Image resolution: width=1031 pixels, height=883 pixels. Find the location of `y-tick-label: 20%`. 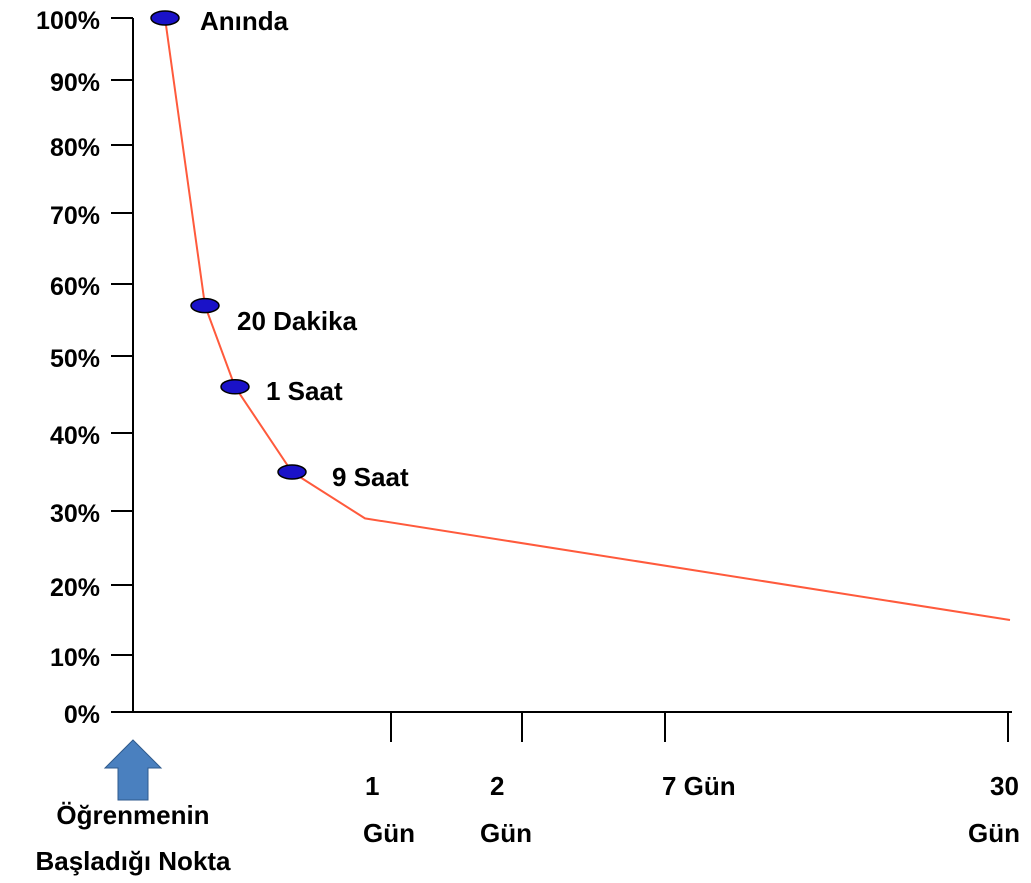

y-tick-label: 20% is located at coordinates (75, 588).